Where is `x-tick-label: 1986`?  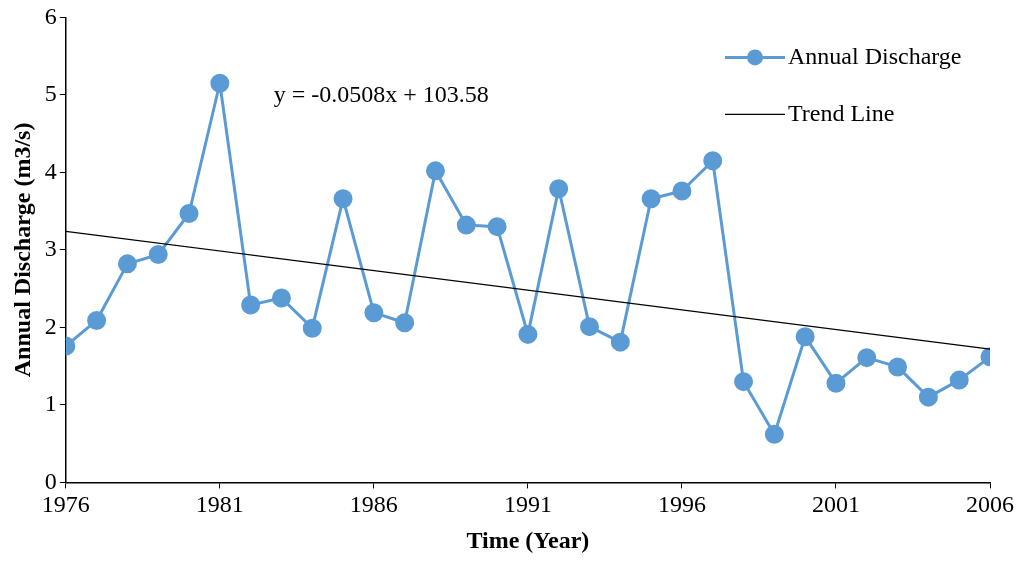 x-tick-label: 1986 is located at coordinates (373, 504).